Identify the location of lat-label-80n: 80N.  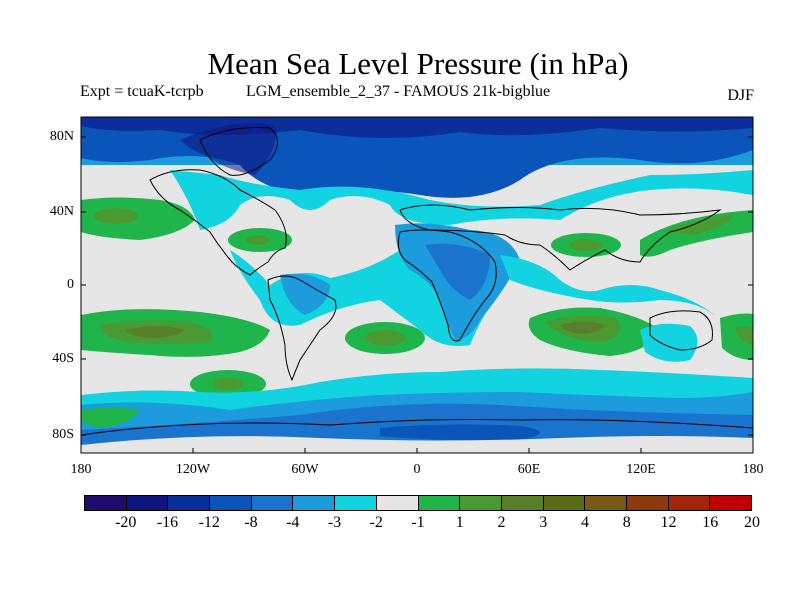
(61, 136).